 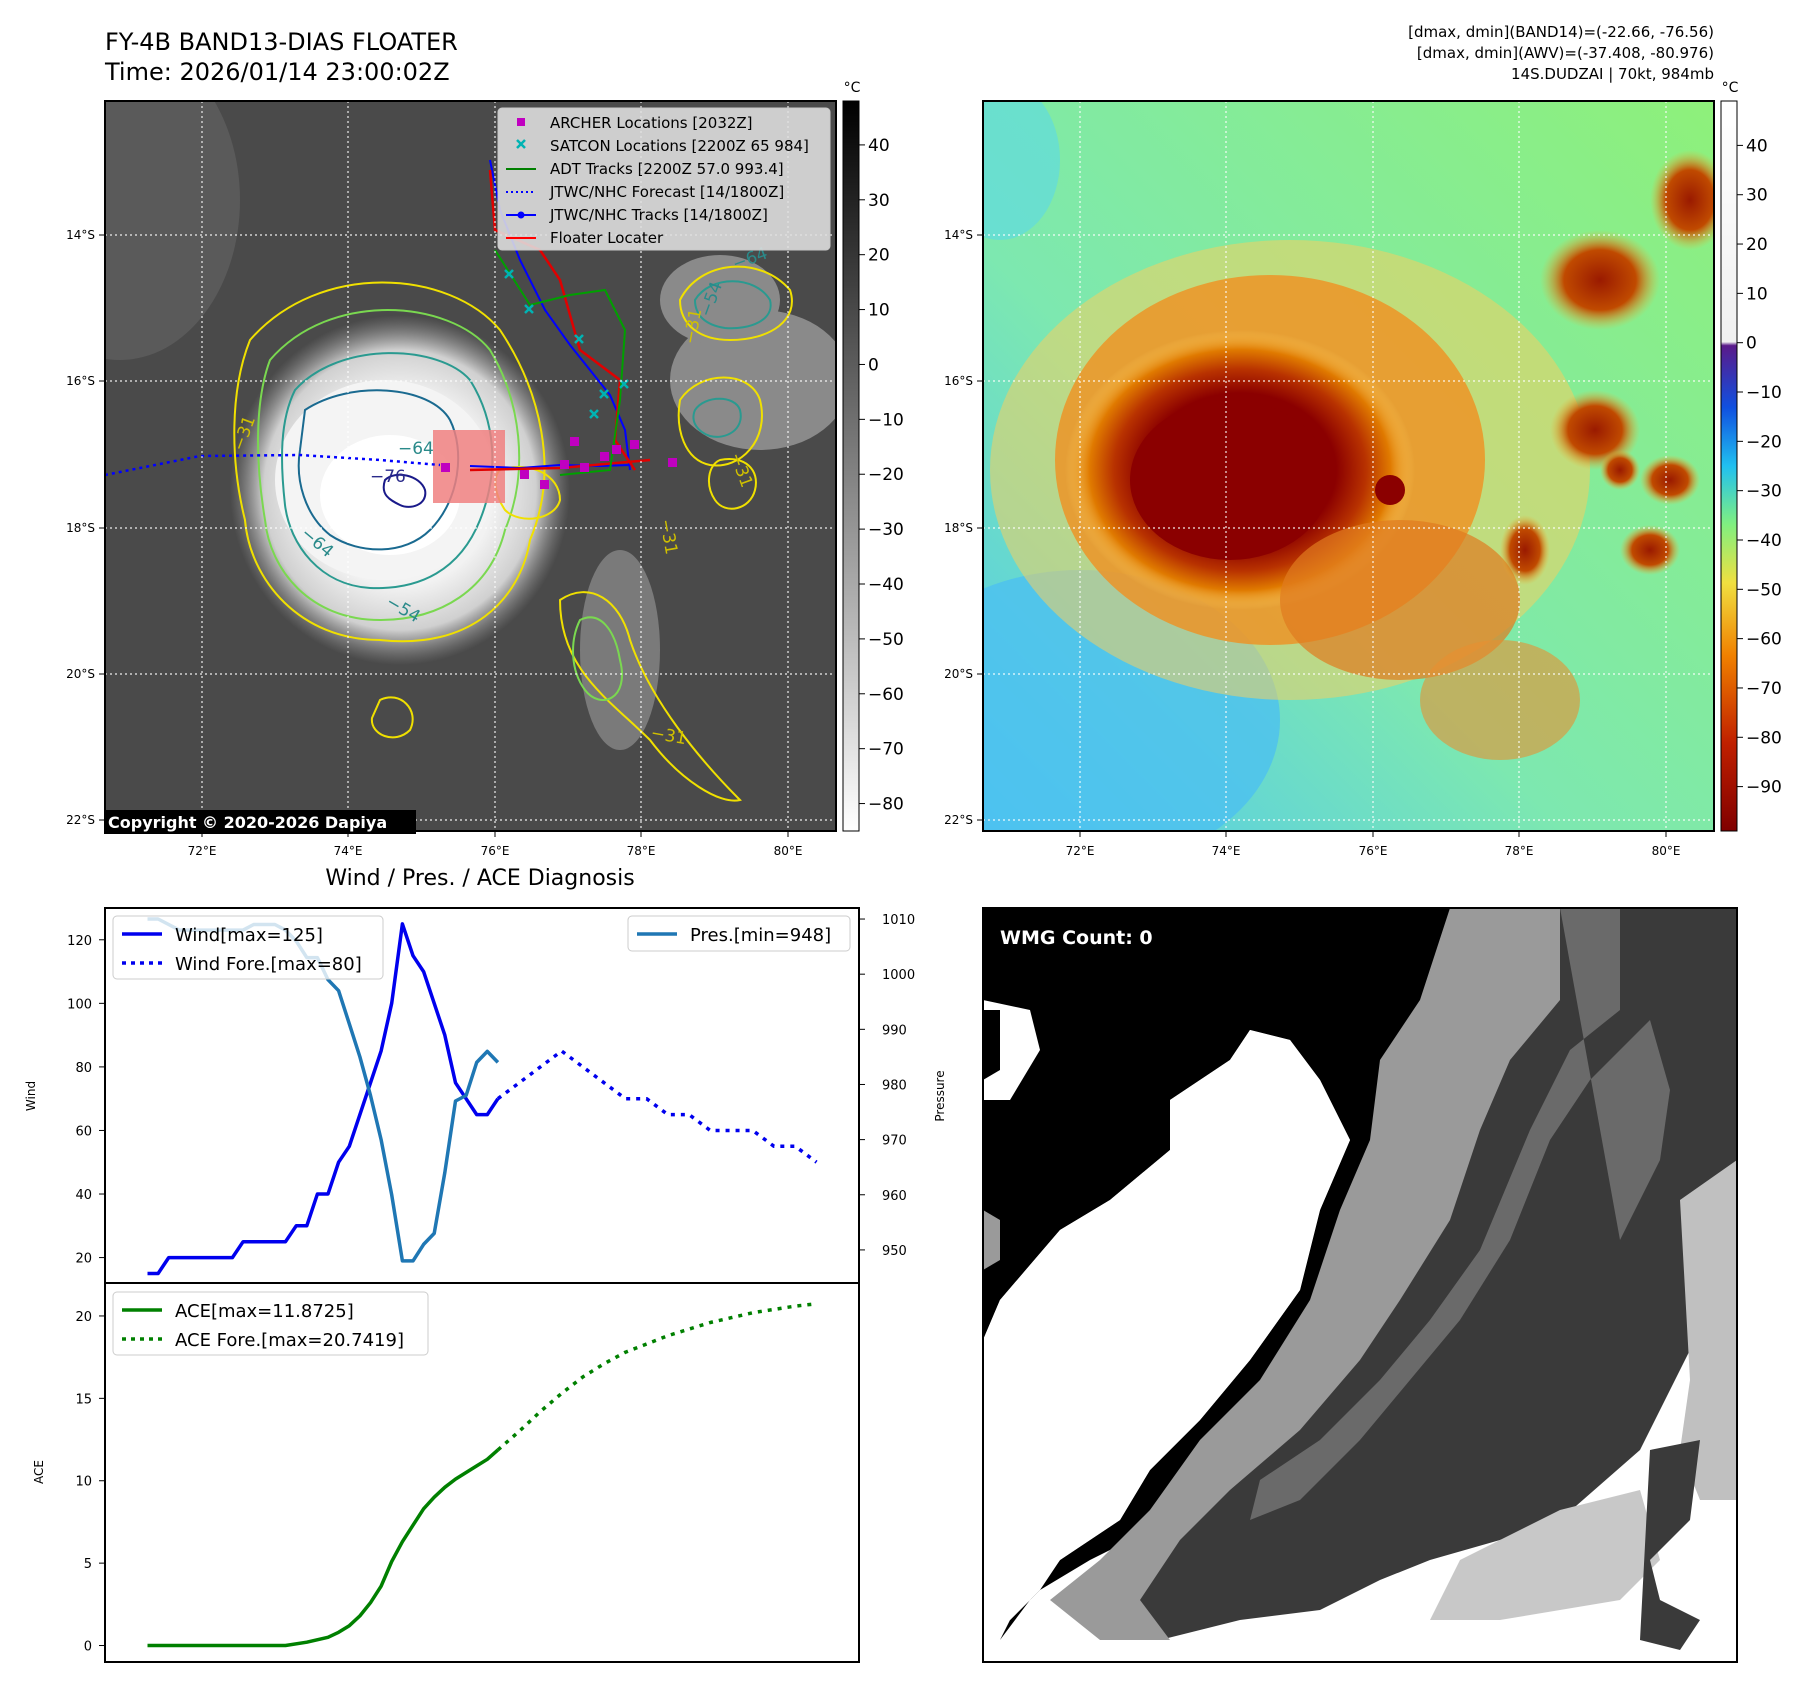 I want to click on ir-cbar-label: −40, so click(x=886, y=585).